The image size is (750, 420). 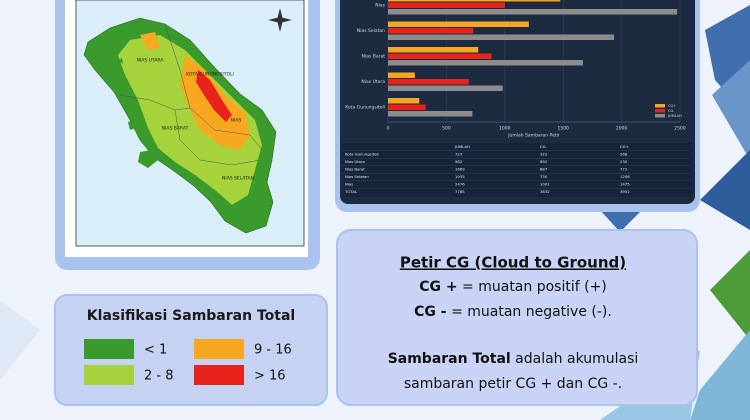 I want to click on y-tick-label: Nias Selatan, so click(x=371, y=31).